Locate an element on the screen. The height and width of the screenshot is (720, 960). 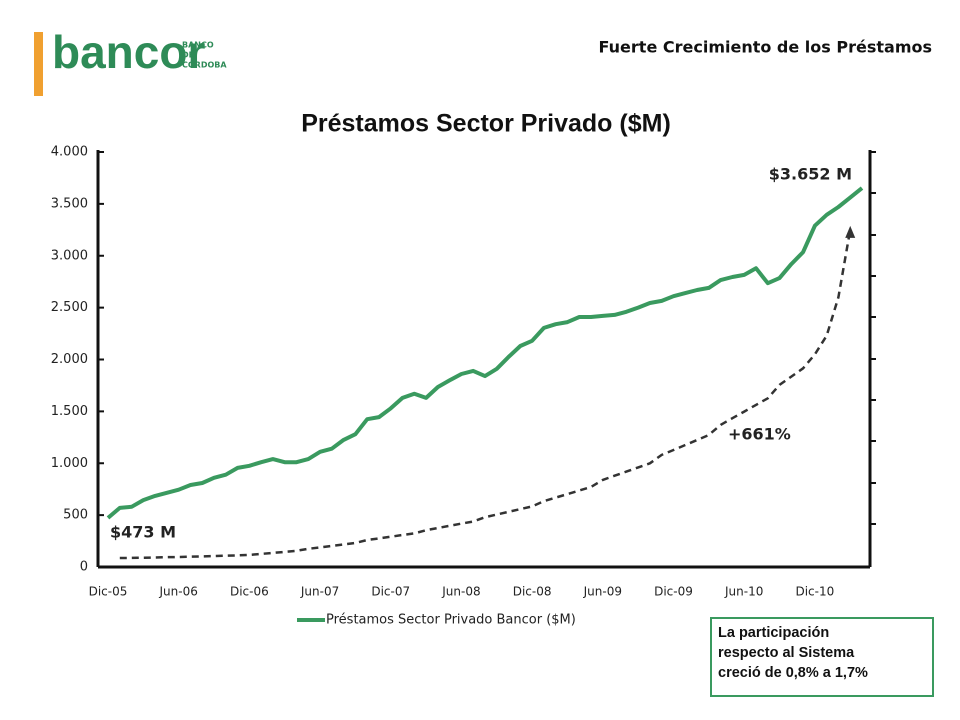
x-tick-label: Jun-08 is located at coordinates (460, 592).